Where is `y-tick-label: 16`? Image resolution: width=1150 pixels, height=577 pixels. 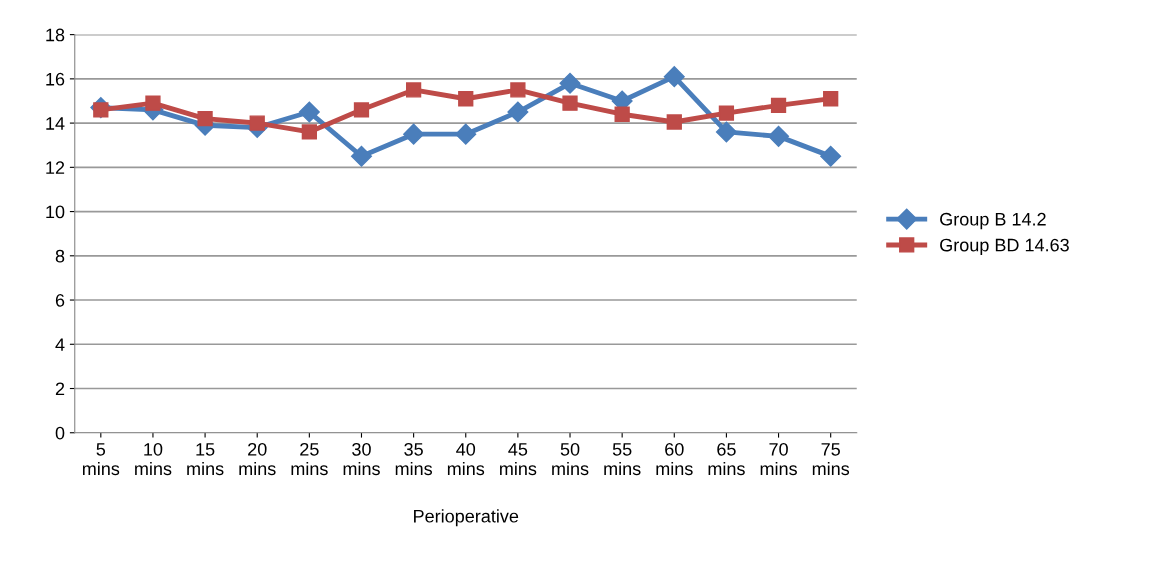 y-tick-label: 16 is located at coordinates (55, 79).